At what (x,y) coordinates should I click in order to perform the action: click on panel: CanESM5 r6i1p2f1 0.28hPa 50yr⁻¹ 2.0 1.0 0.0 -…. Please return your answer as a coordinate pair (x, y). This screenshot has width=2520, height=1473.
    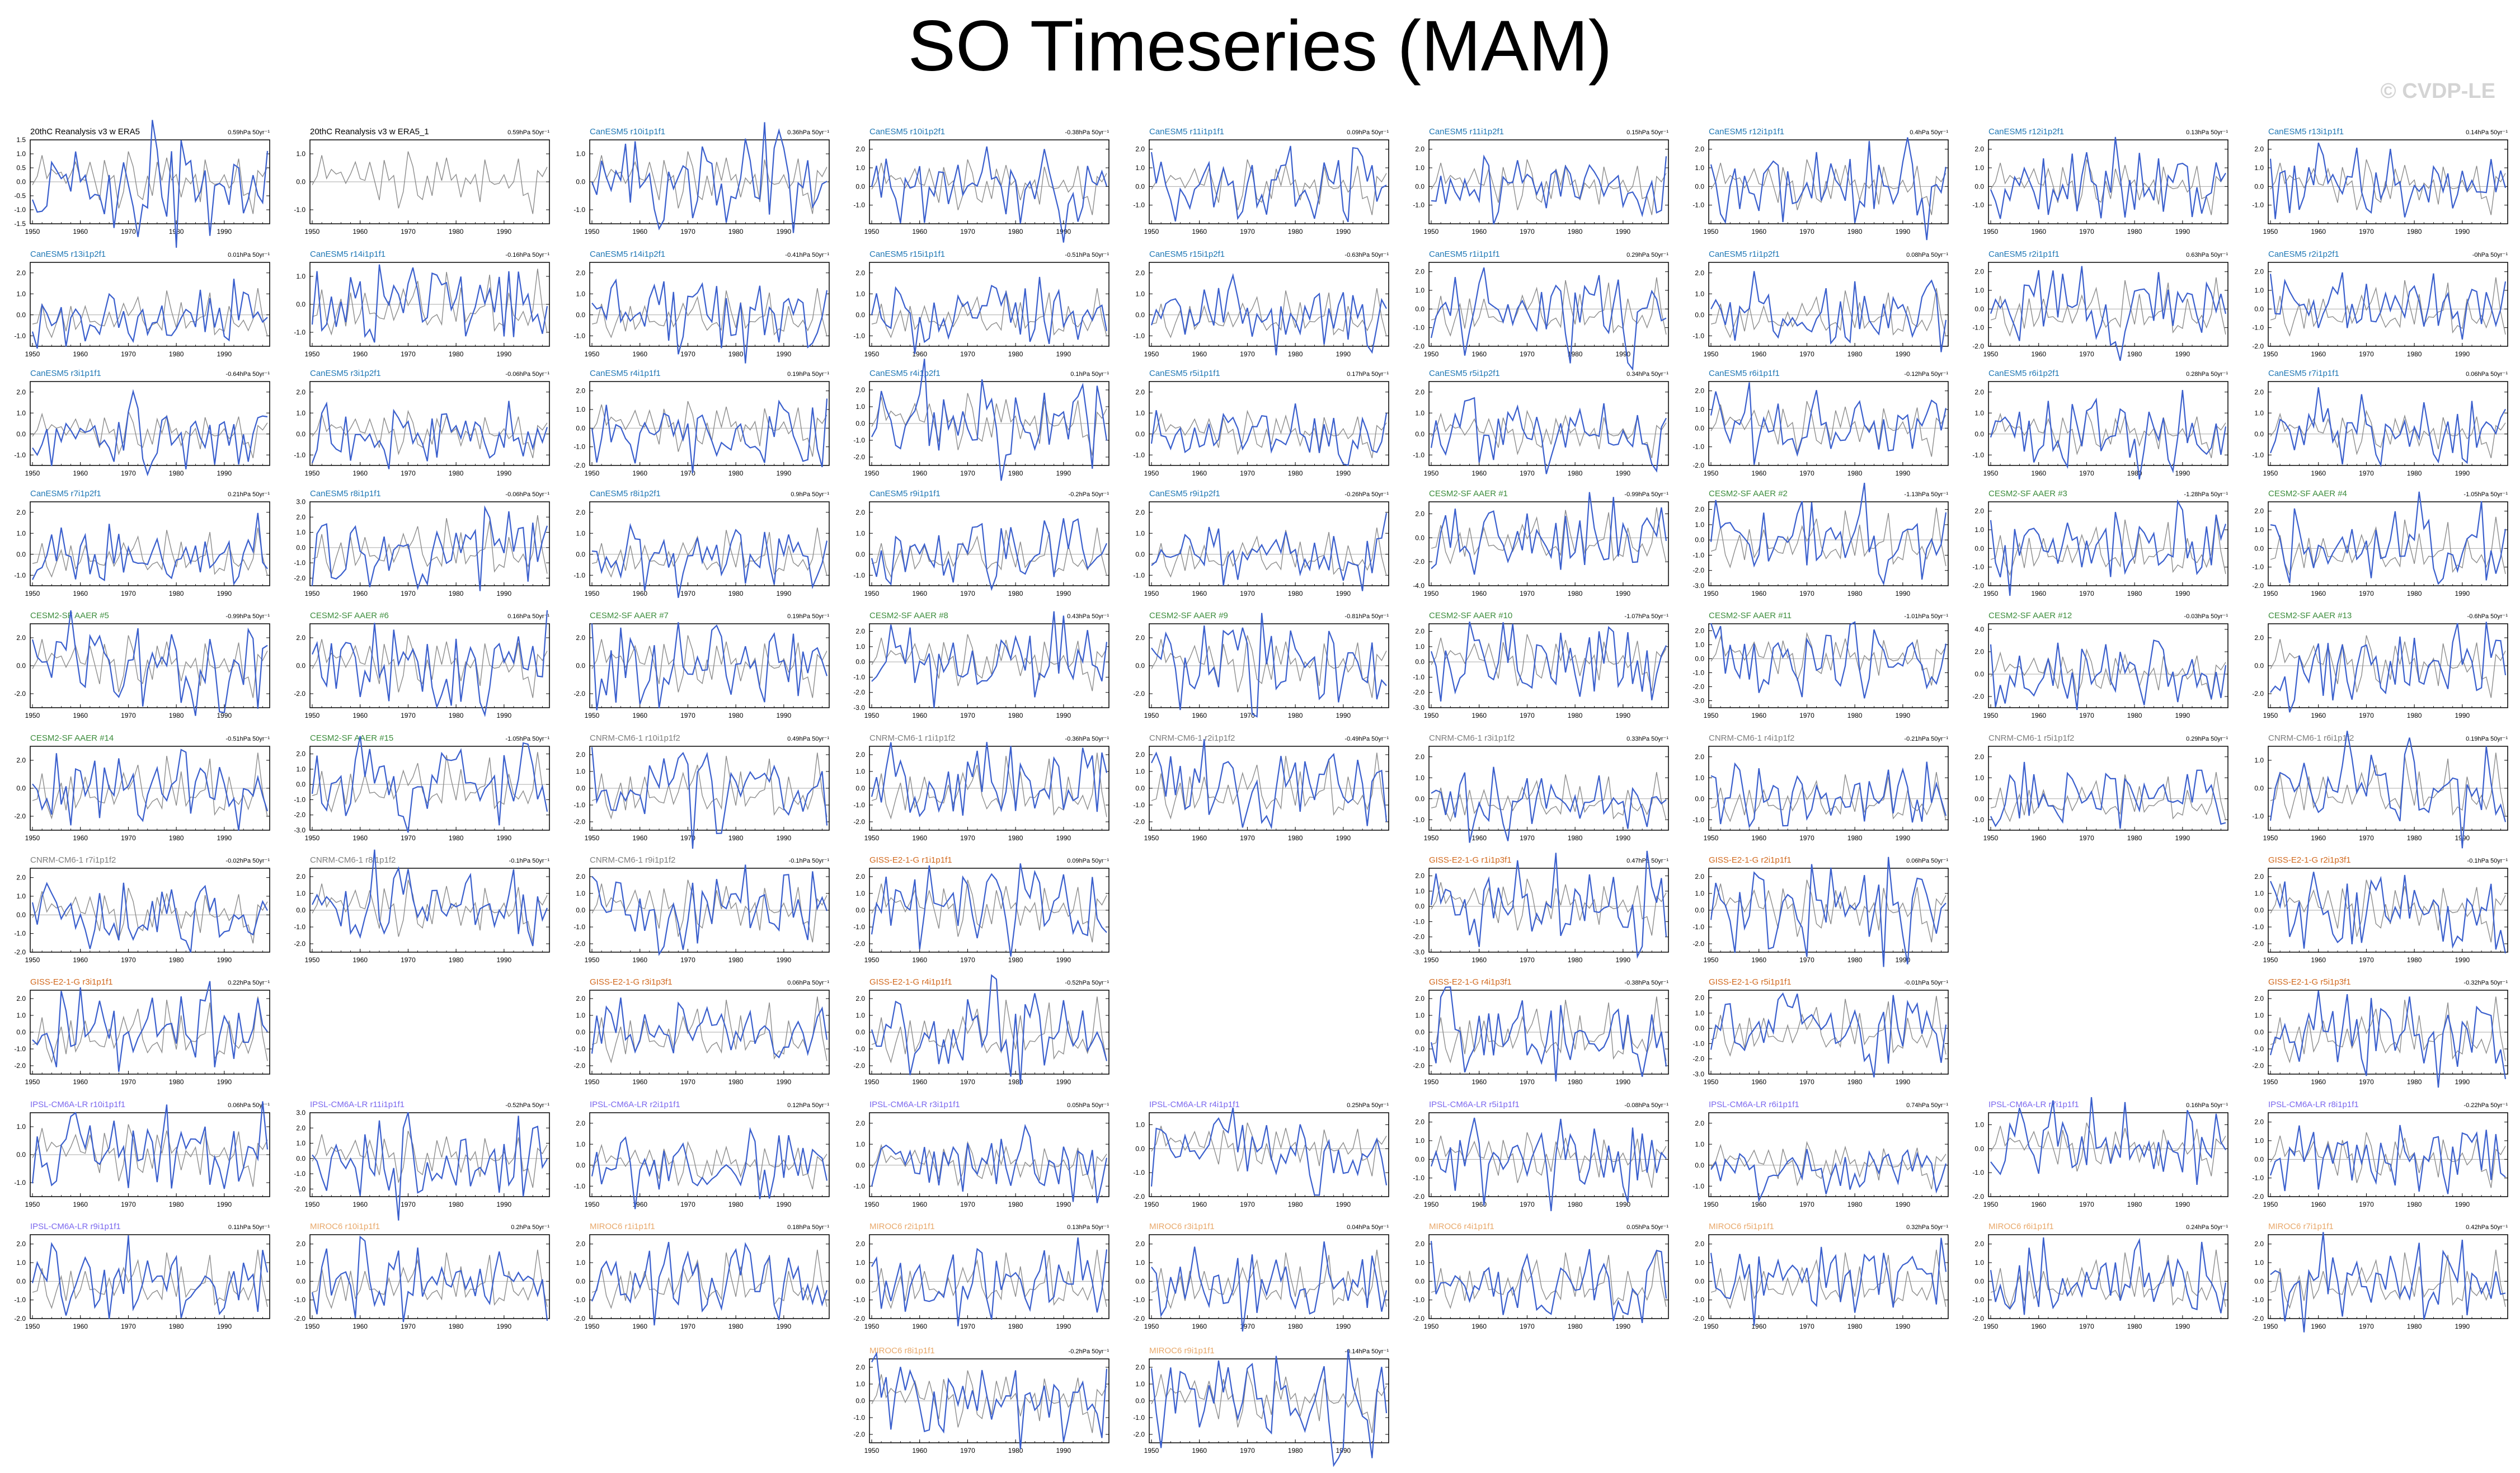
    Looking at the image, I should click on (2100, 424).